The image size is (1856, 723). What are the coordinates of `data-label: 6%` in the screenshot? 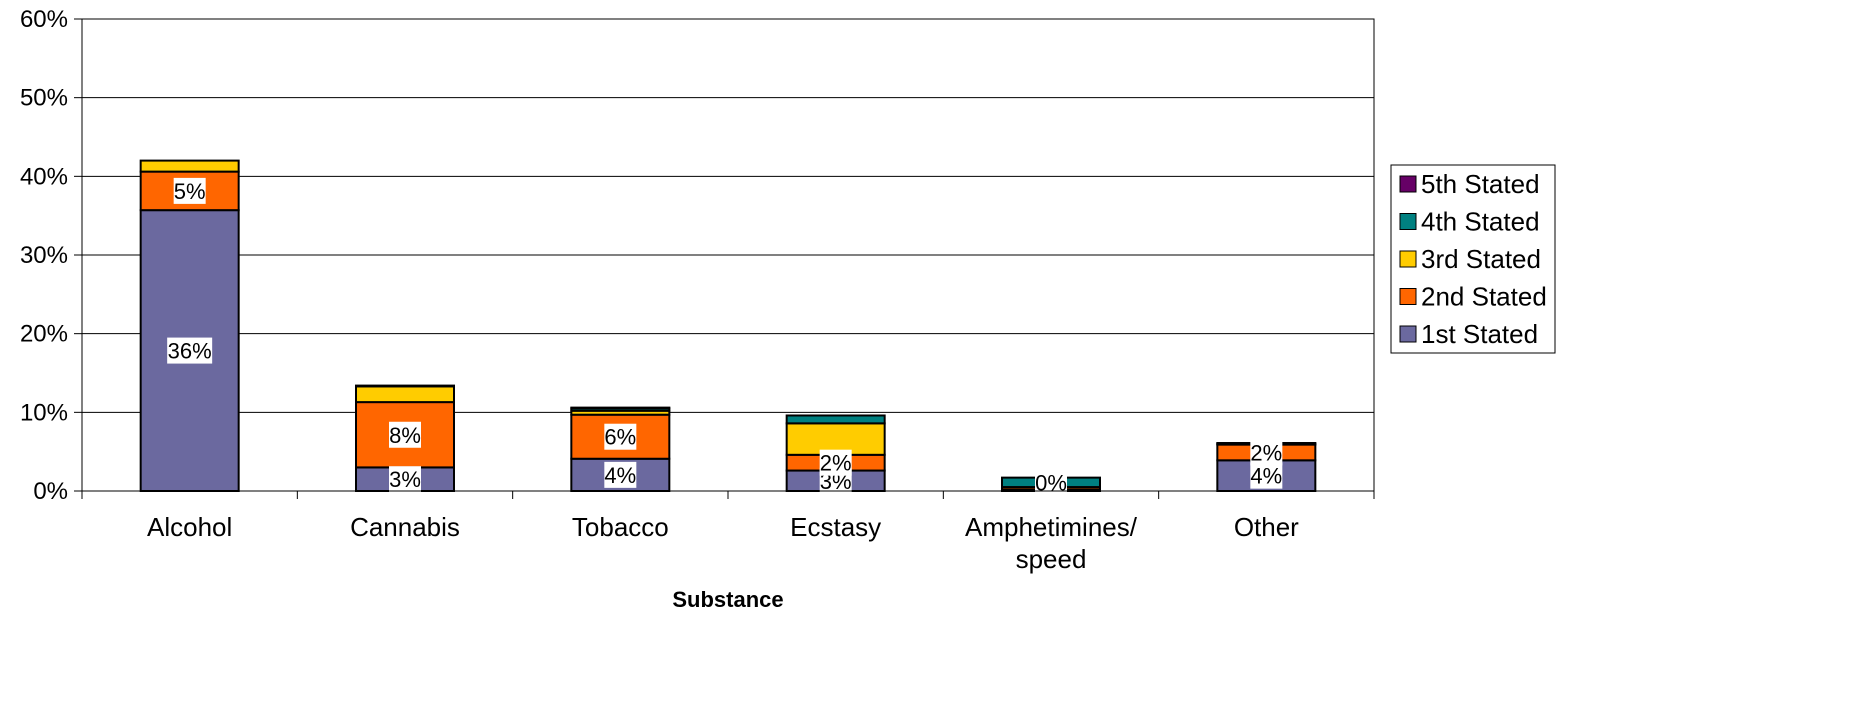 It's located at (620, 437).